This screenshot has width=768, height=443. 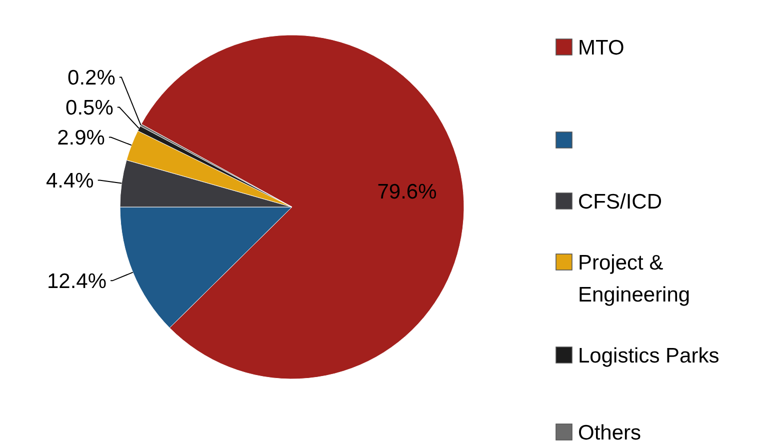 What do you see at coordinates (601, 48) in the screenshot?
I see `legend-label: MTO` at bounding box center [601, 48].